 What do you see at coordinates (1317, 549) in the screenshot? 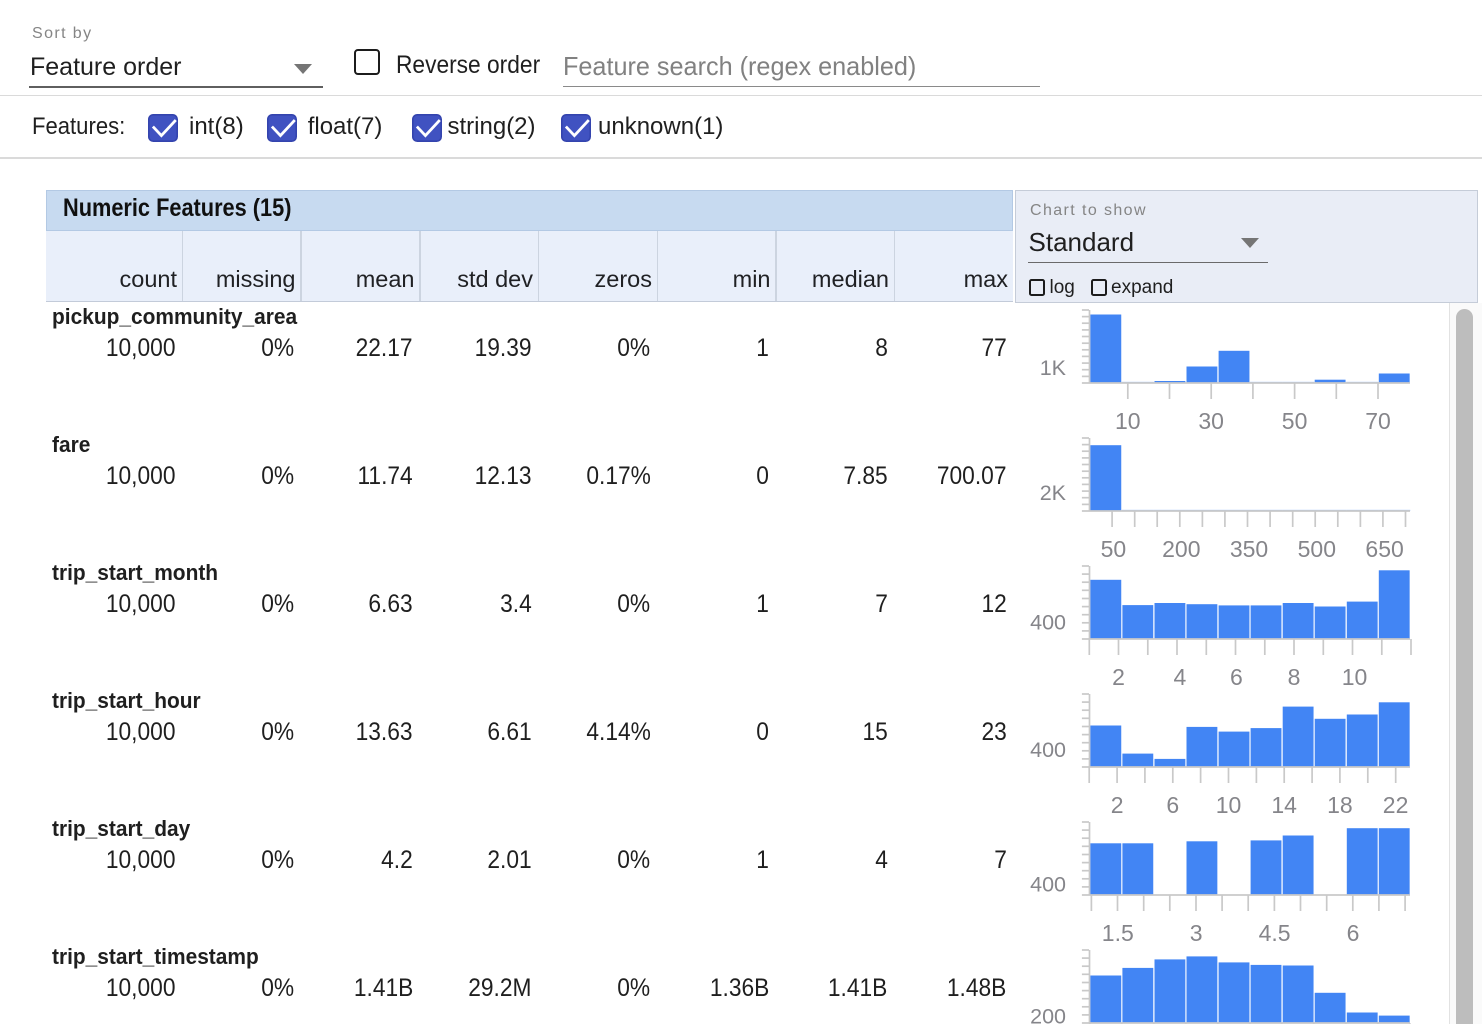
I see `svg-text: 500` at bounding box center [1317, 549].